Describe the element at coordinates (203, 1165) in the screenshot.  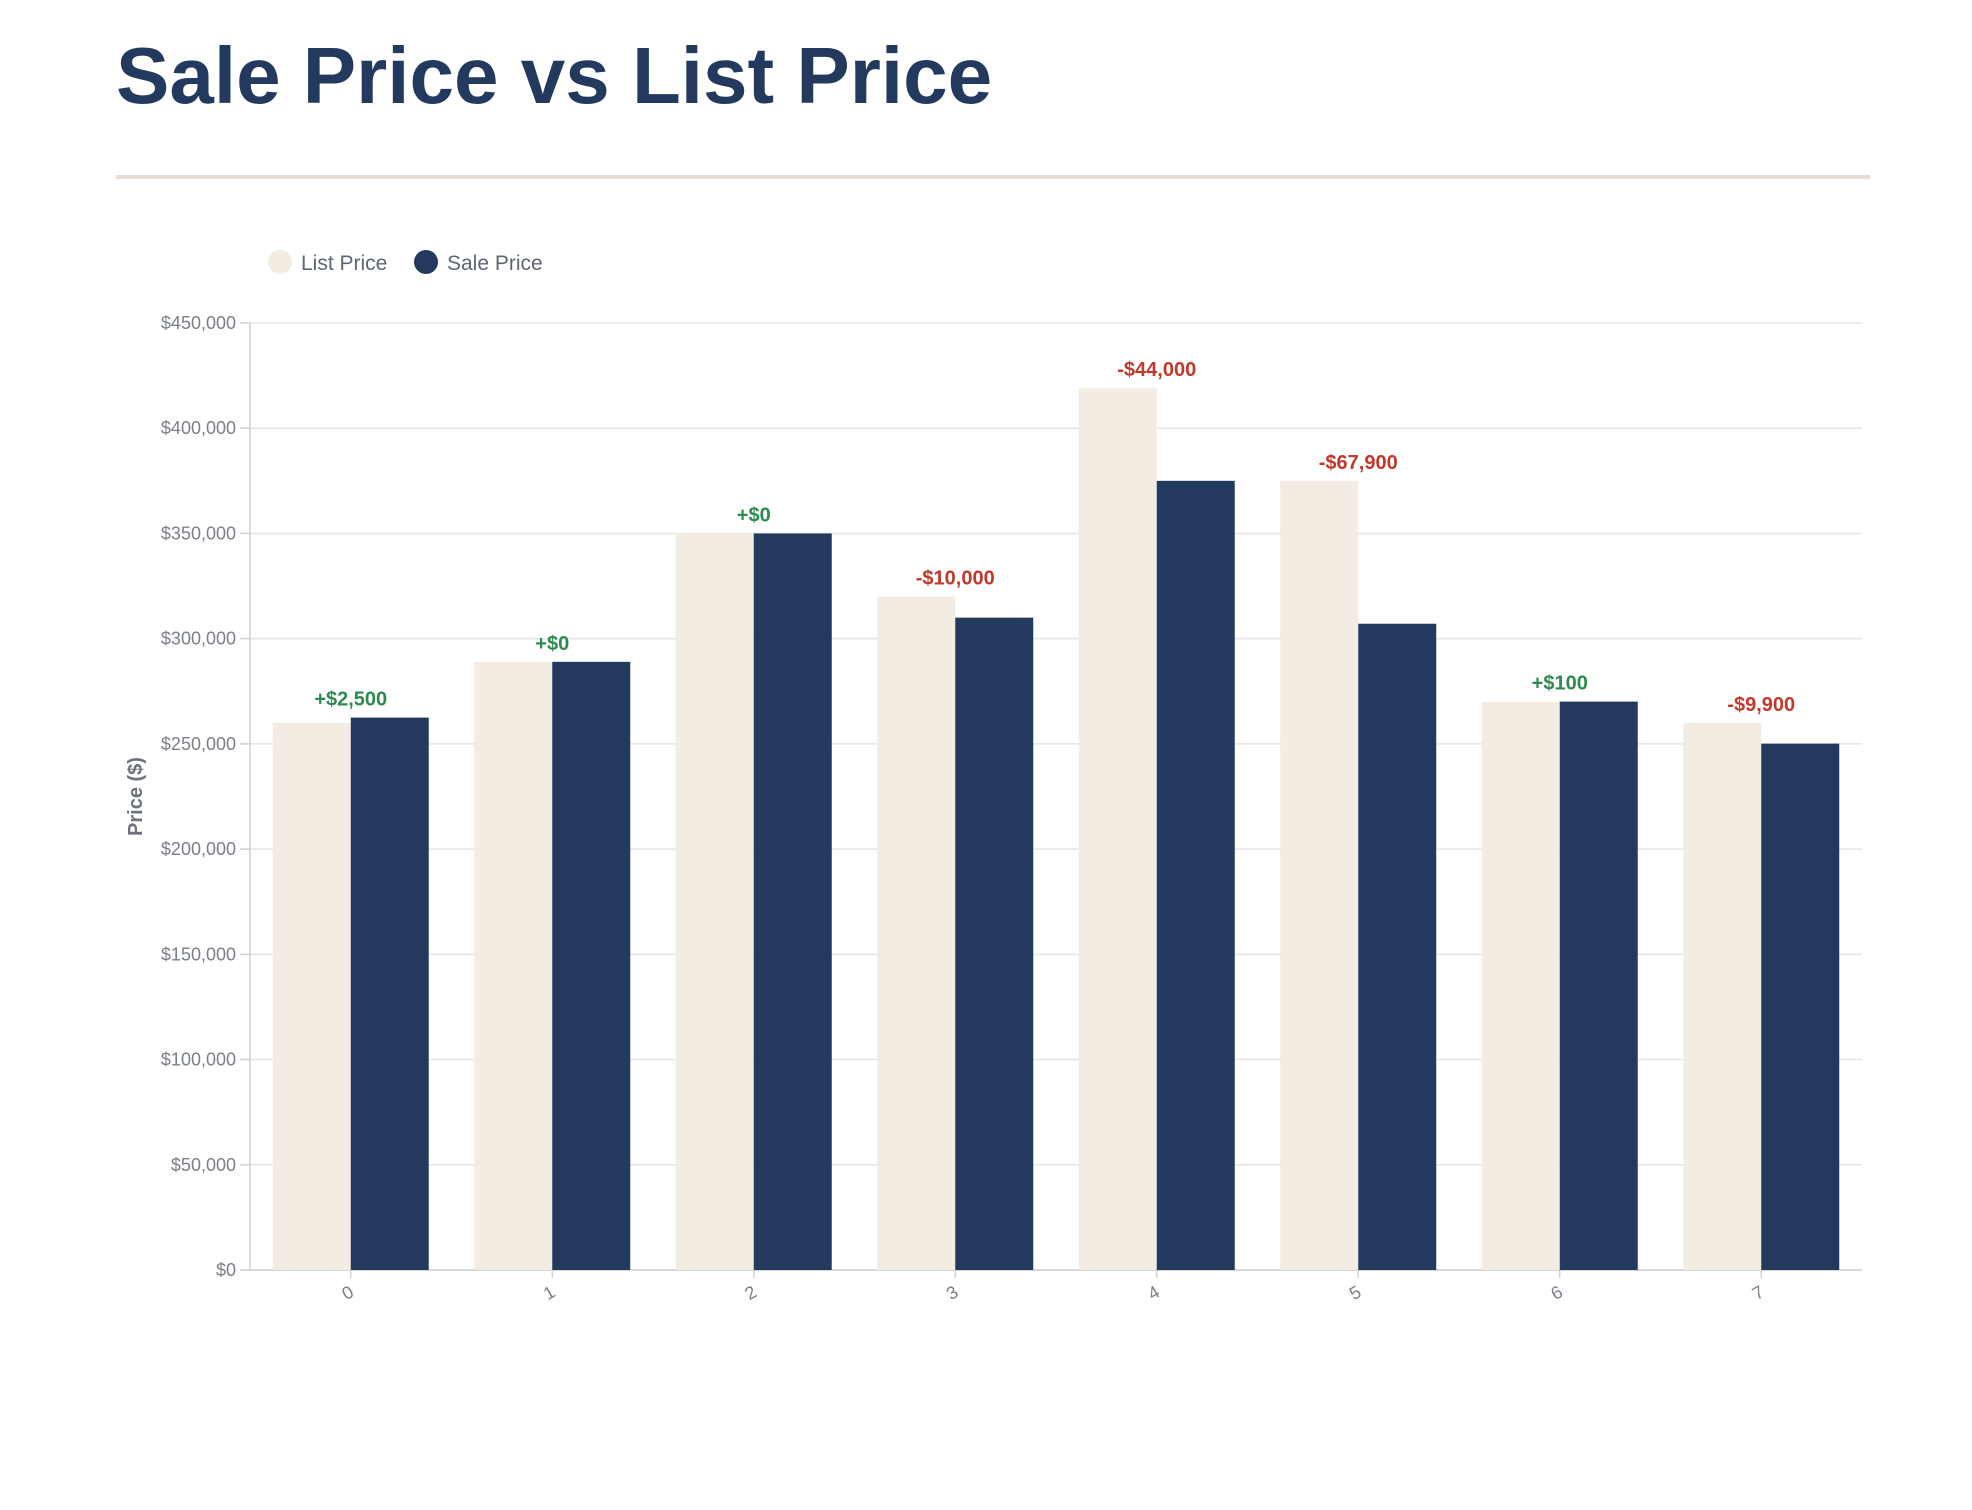
I see `y-tick-label: $50,000` at that location.